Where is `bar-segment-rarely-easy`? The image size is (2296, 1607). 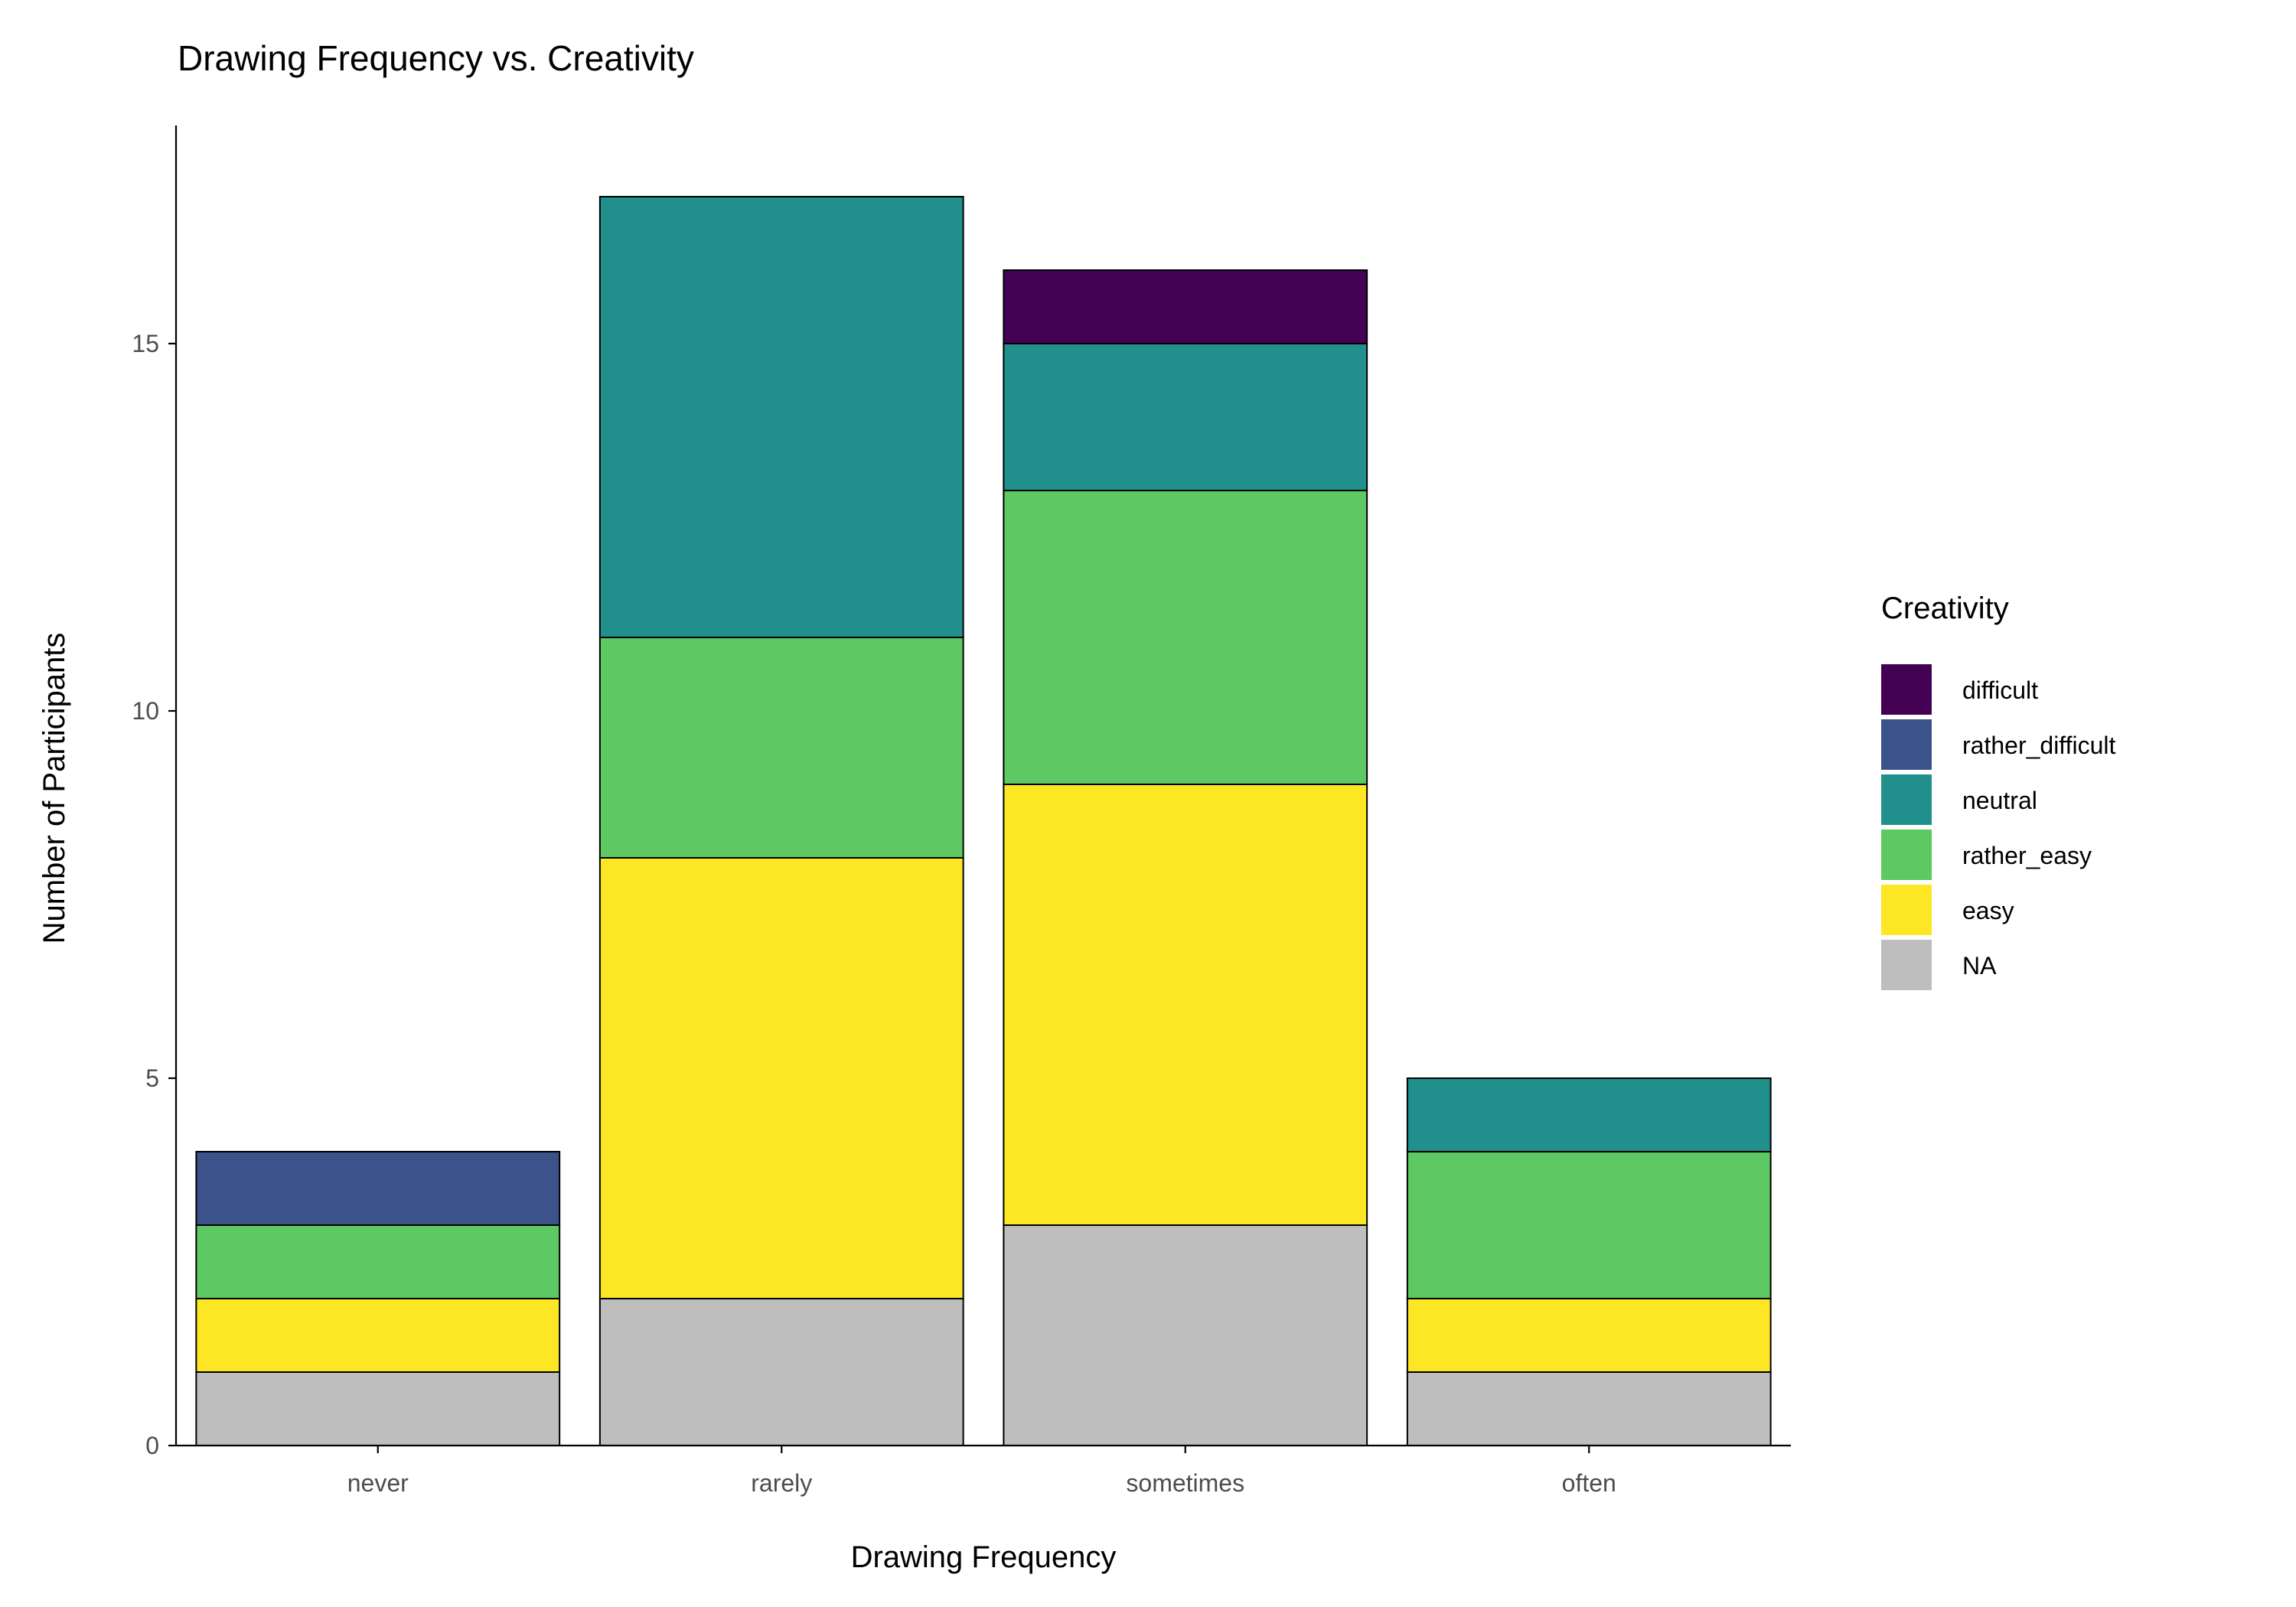
bar-segment-rarely-easy is located at coordinates (781, 1078).